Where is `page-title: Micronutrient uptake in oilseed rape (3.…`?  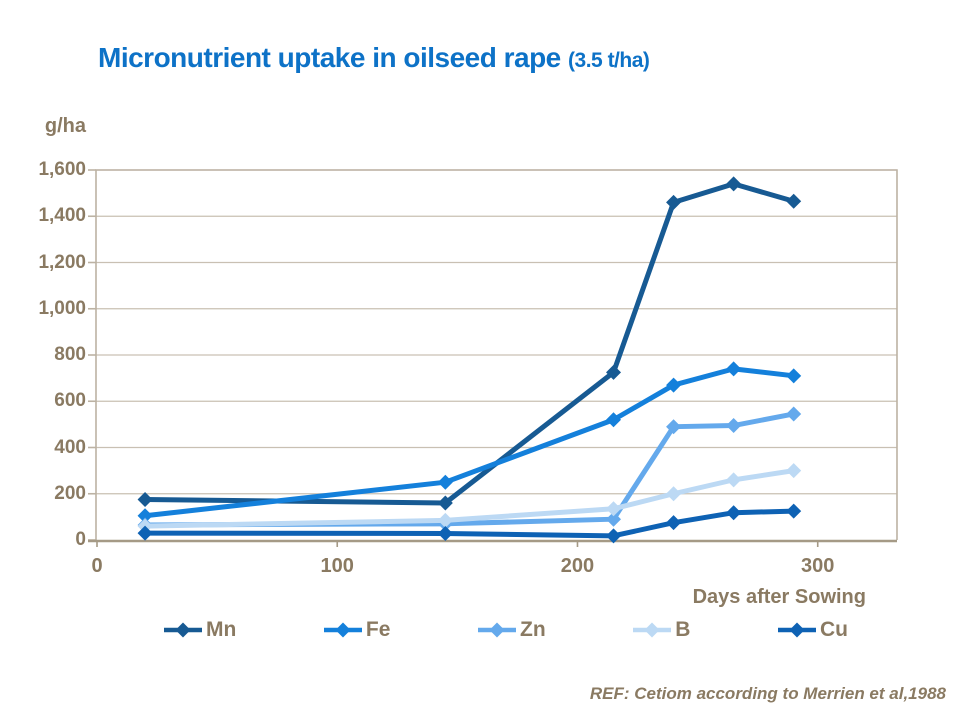
page-title: Micronutrient uptake in oilseed rape (3.… is located at coordinates (374, 58).